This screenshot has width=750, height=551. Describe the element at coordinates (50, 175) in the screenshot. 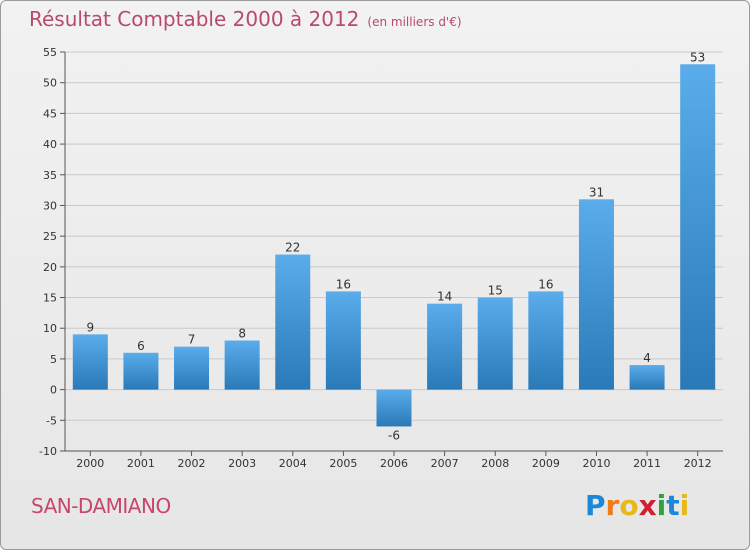

I see `y-tick-label: 35` at that location.